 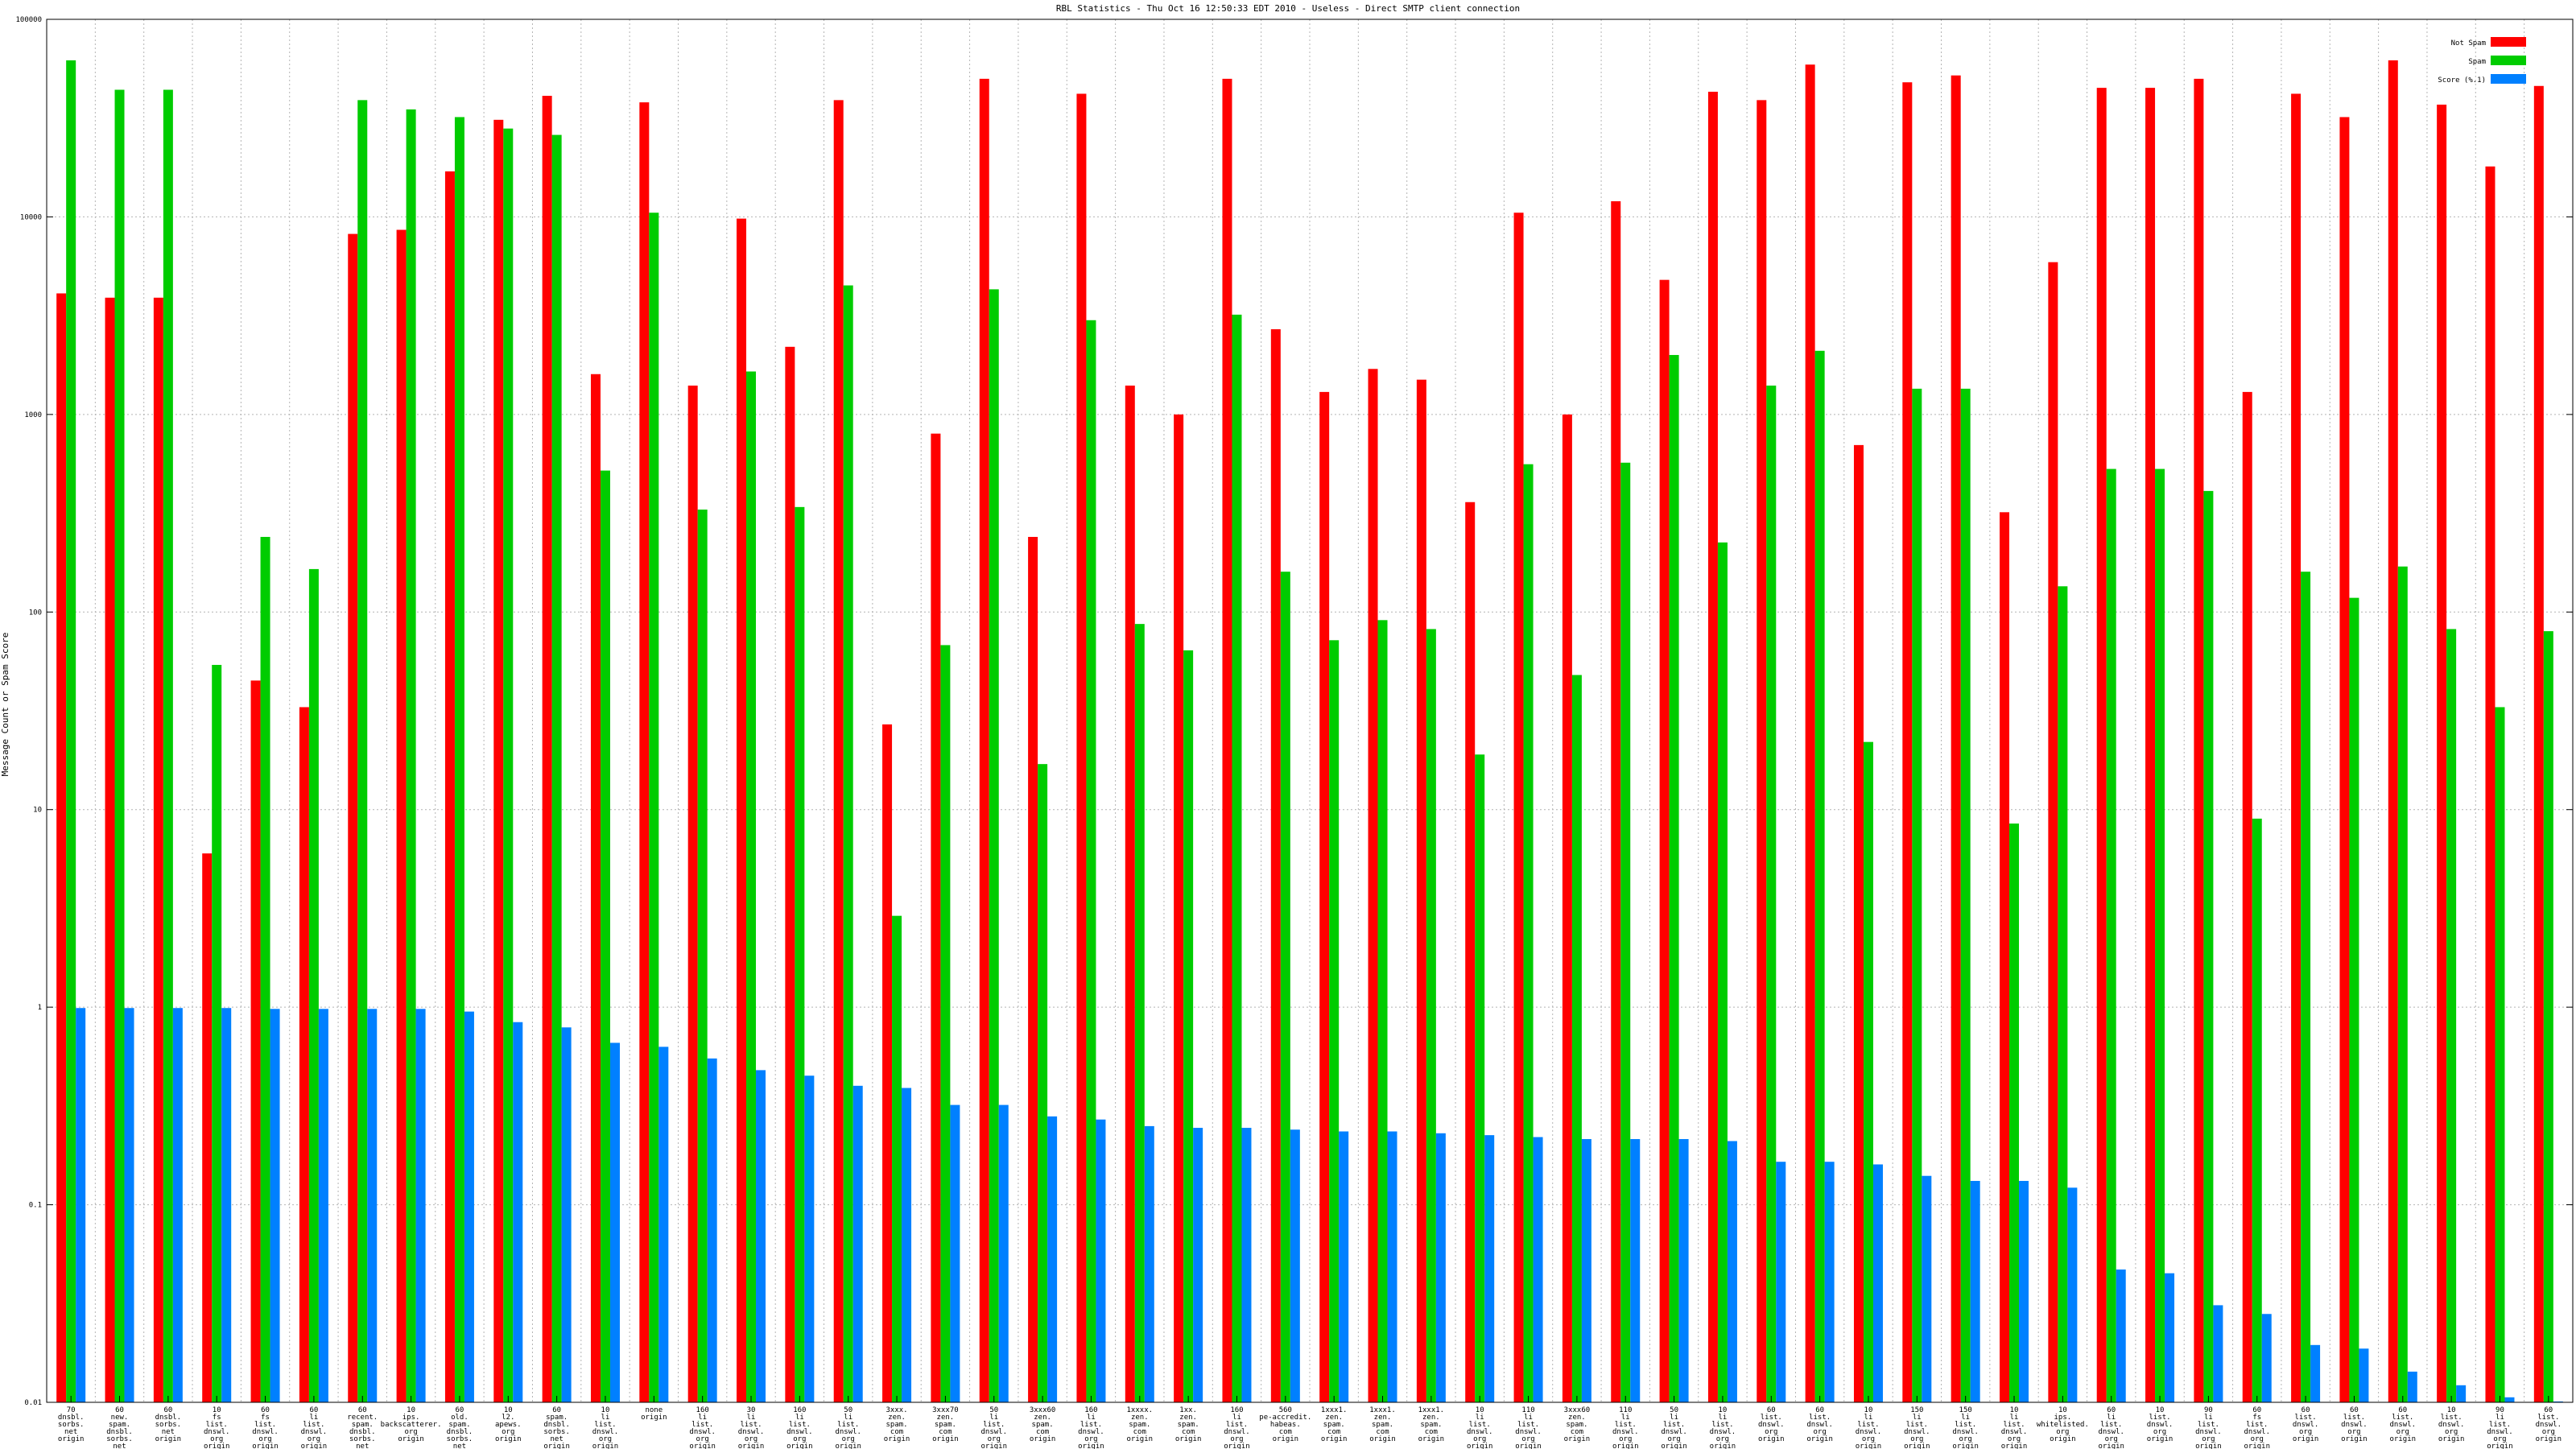 I want to click on x-tick-label: 3xxx60 zen. spam. com origin, so click(x=1577, y=1424).